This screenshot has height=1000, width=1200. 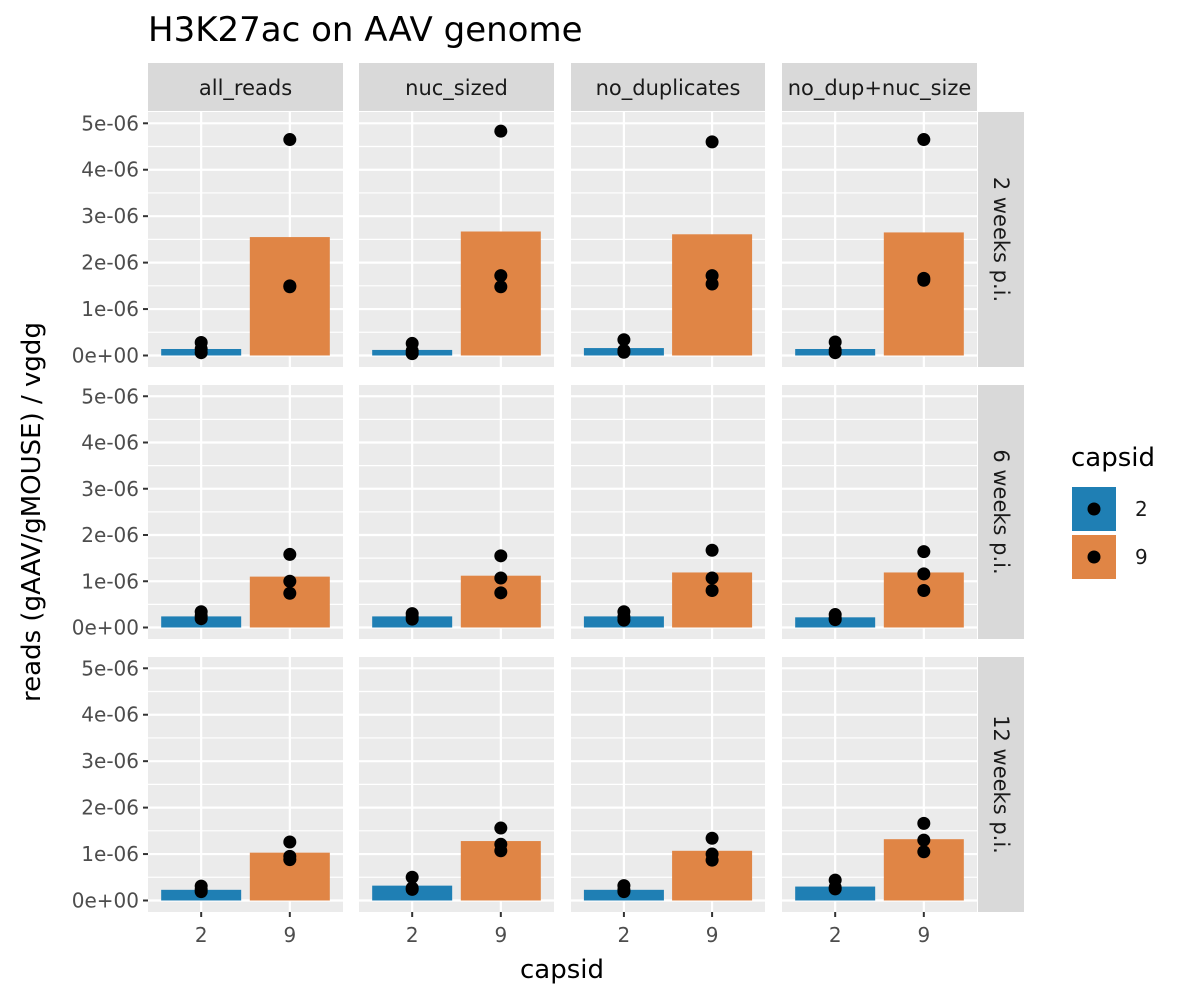 I want to click on row-strip-label: 6 weeks p.i., so click(x=1001, y=511).